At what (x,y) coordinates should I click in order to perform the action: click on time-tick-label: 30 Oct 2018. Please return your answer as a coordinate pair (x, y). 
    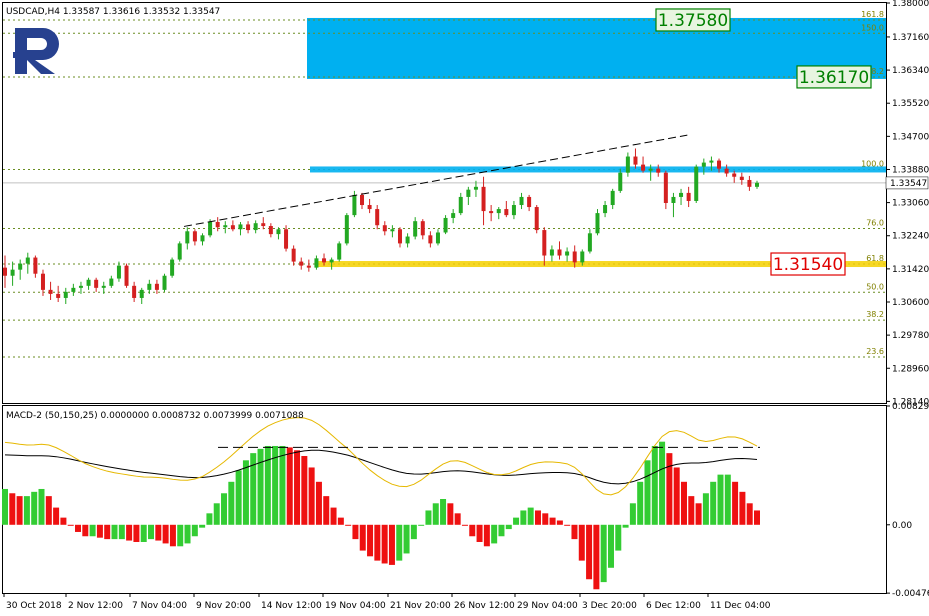
    Looking at the image, I should click on (34, 606).